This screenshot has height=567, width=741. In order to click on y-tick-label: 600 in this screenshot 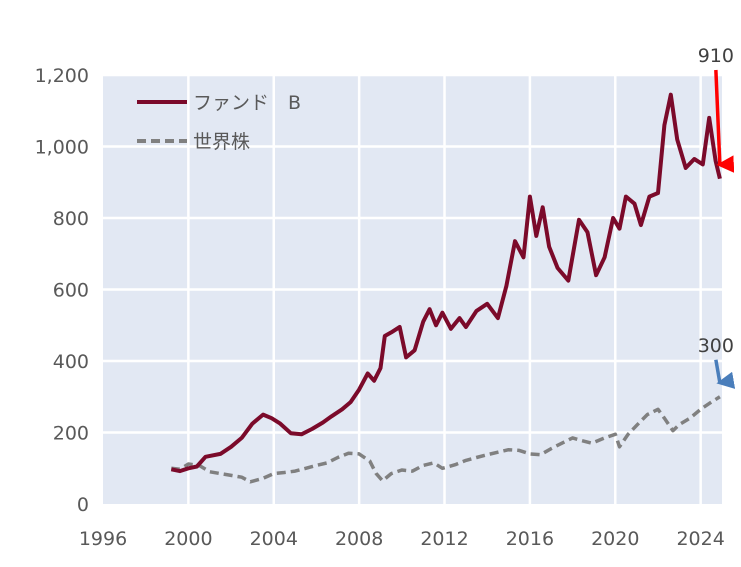, I will do `click(71, 291)`.